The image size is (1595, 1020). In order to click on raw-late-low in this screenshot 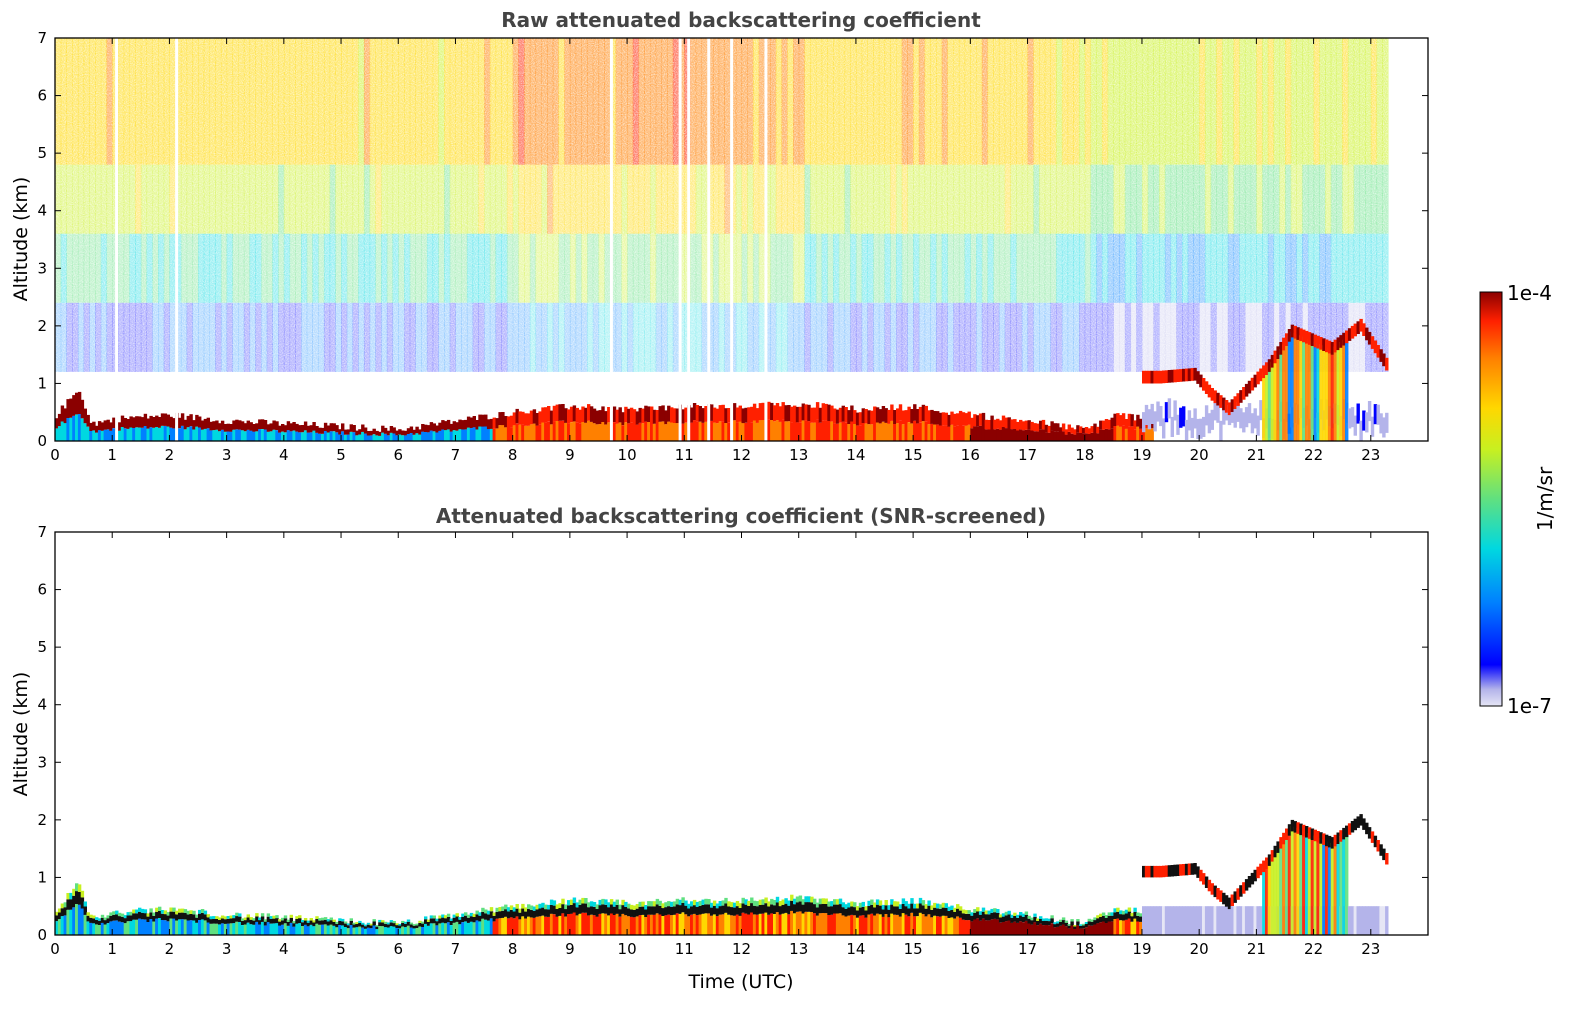, I will do `click(1252, 423)`.